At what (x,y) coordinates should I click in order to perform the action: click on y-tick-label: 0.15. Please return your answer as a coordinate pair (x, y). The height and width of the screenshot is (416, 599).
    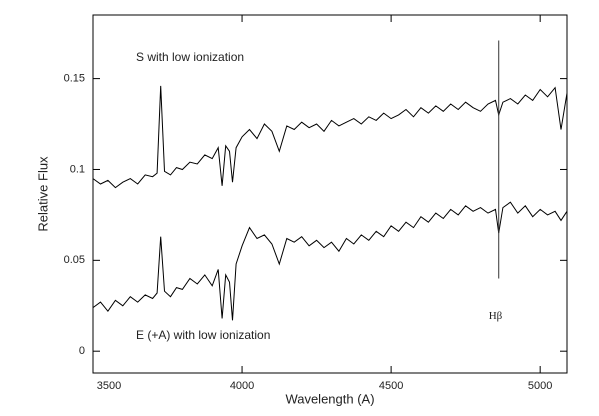
    Looking at the image, I should click on (74, 79).